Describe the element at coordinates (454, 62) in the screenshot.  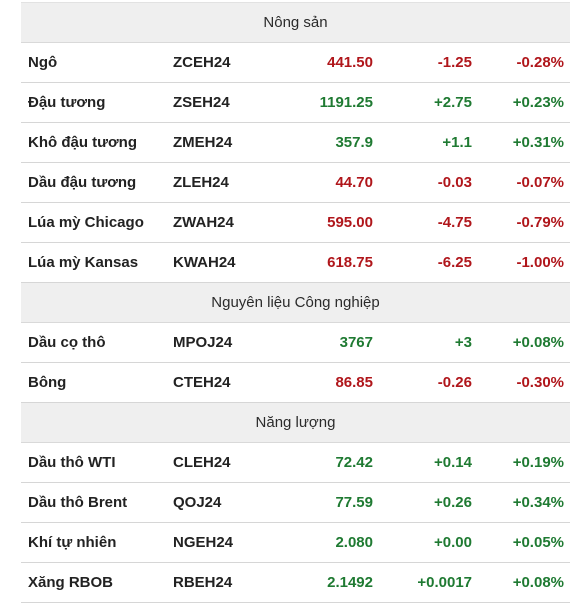
I see `change-value: -1.25` at that location.